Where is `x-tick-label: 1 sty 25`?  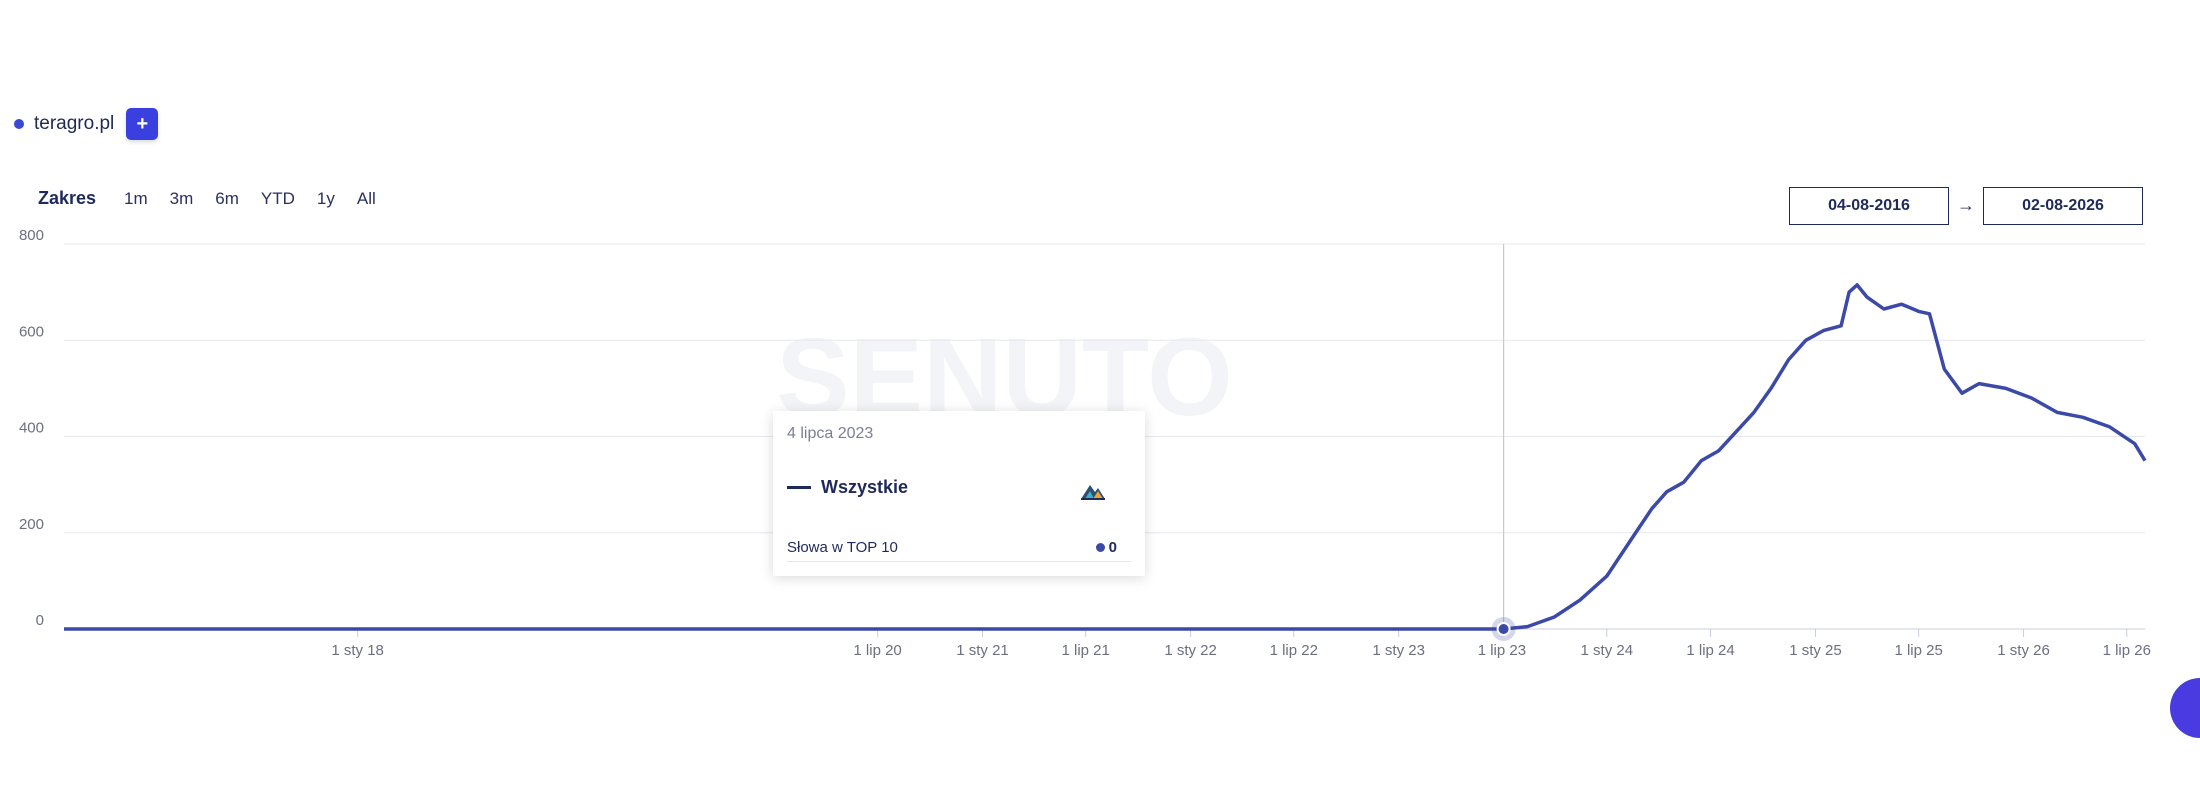
x-tick-label: 1 sty 25 is located at coordinates (1815, 650).